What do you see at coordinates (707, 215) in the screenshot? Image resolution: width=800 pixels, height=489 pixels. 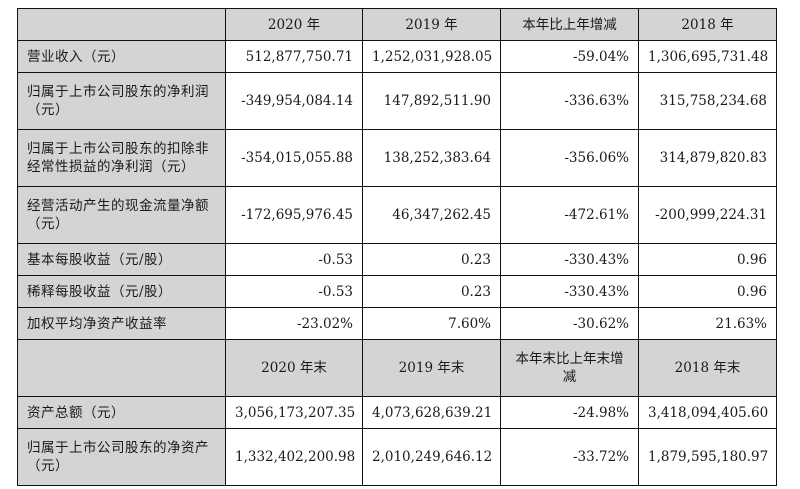 I see `value-2018: -200,999,224.31` at bounding box center [707, 215].